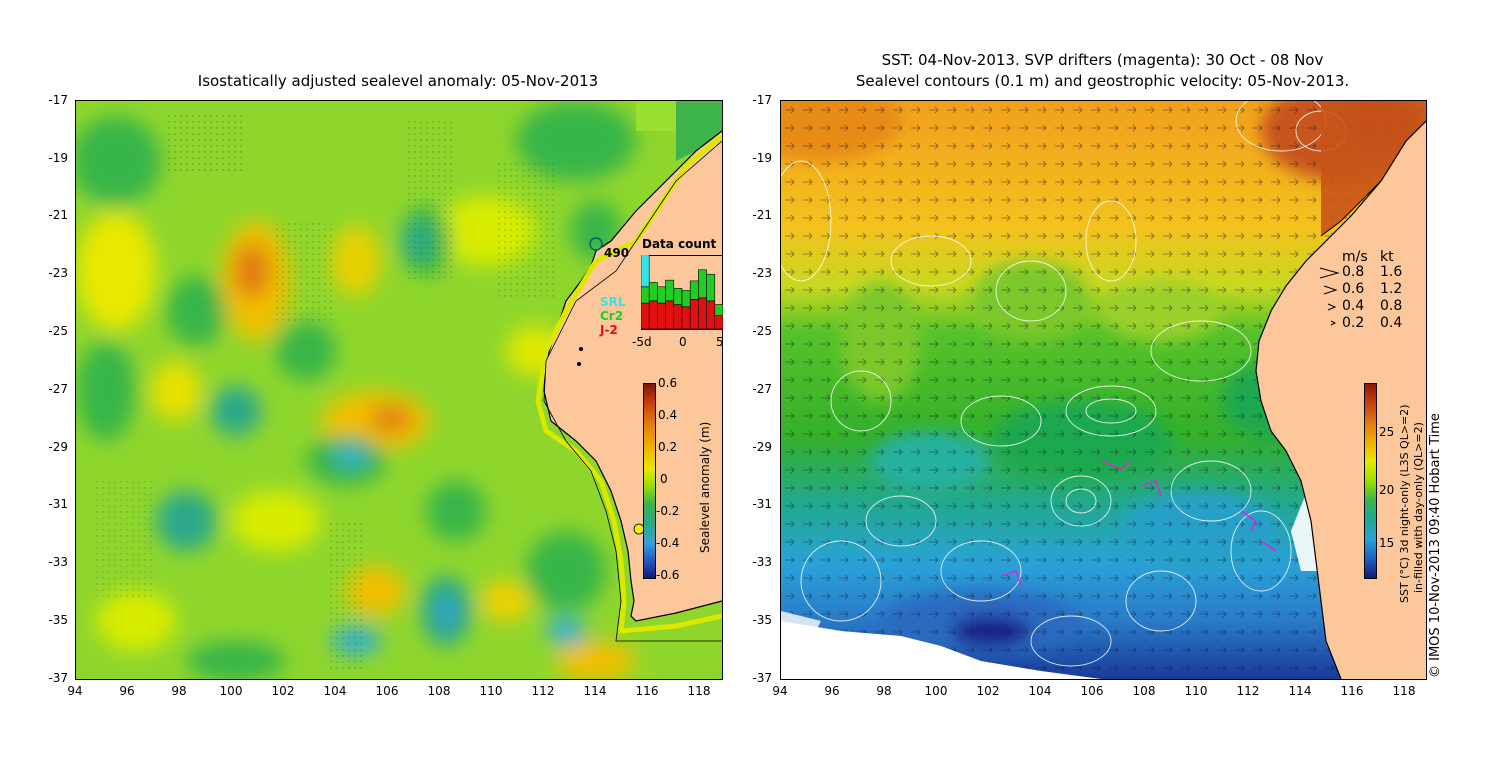 The image size is (1500, 780). I want to click on data-count-title: Data count, so click(679, 244).